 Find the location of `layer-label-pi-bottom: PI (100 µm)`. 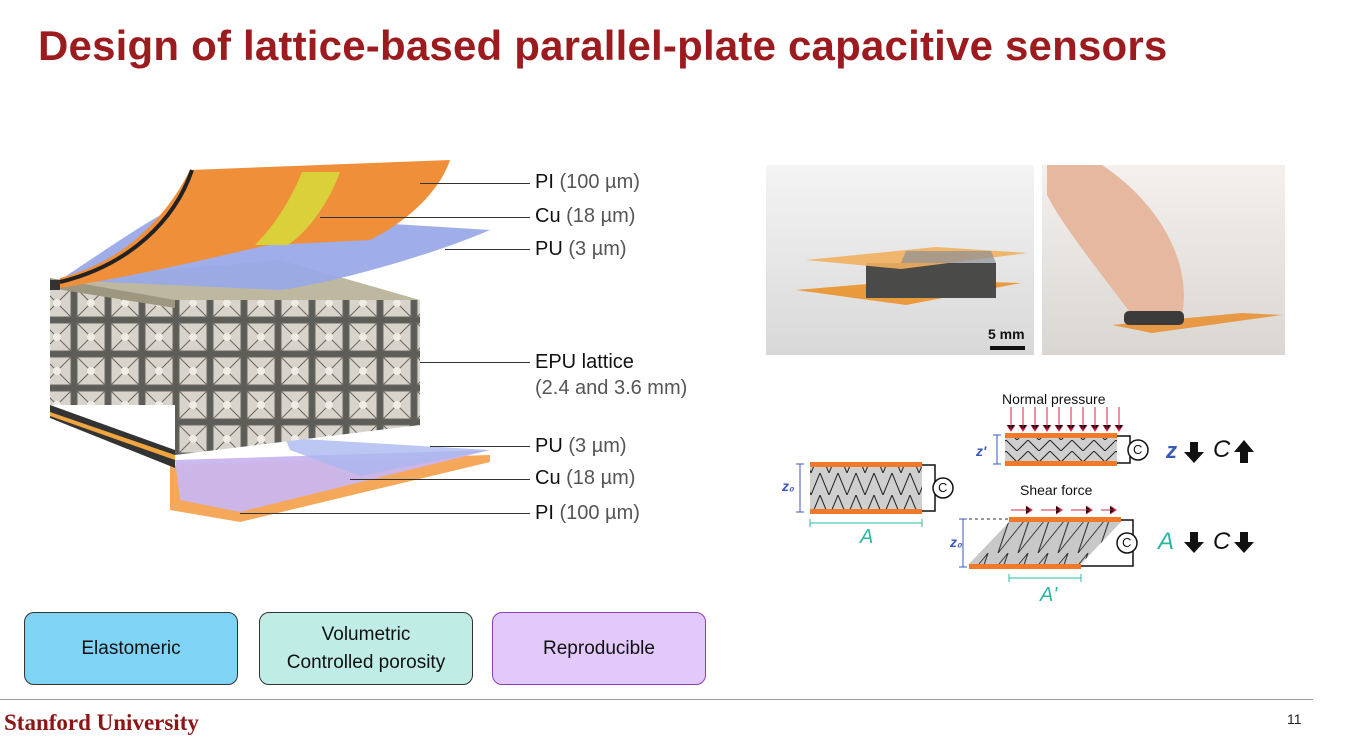

layer-label-pi-bottom: PI (100 µm) is located at coordinates (587, 513).